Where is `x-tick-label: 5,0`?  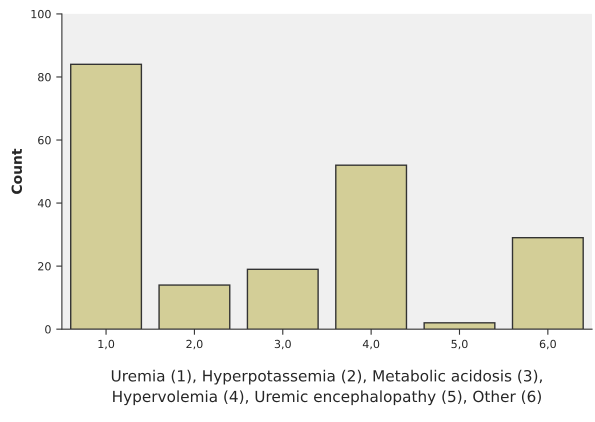 x-tick-label: 5,0 is located at coordinates (460, 345).